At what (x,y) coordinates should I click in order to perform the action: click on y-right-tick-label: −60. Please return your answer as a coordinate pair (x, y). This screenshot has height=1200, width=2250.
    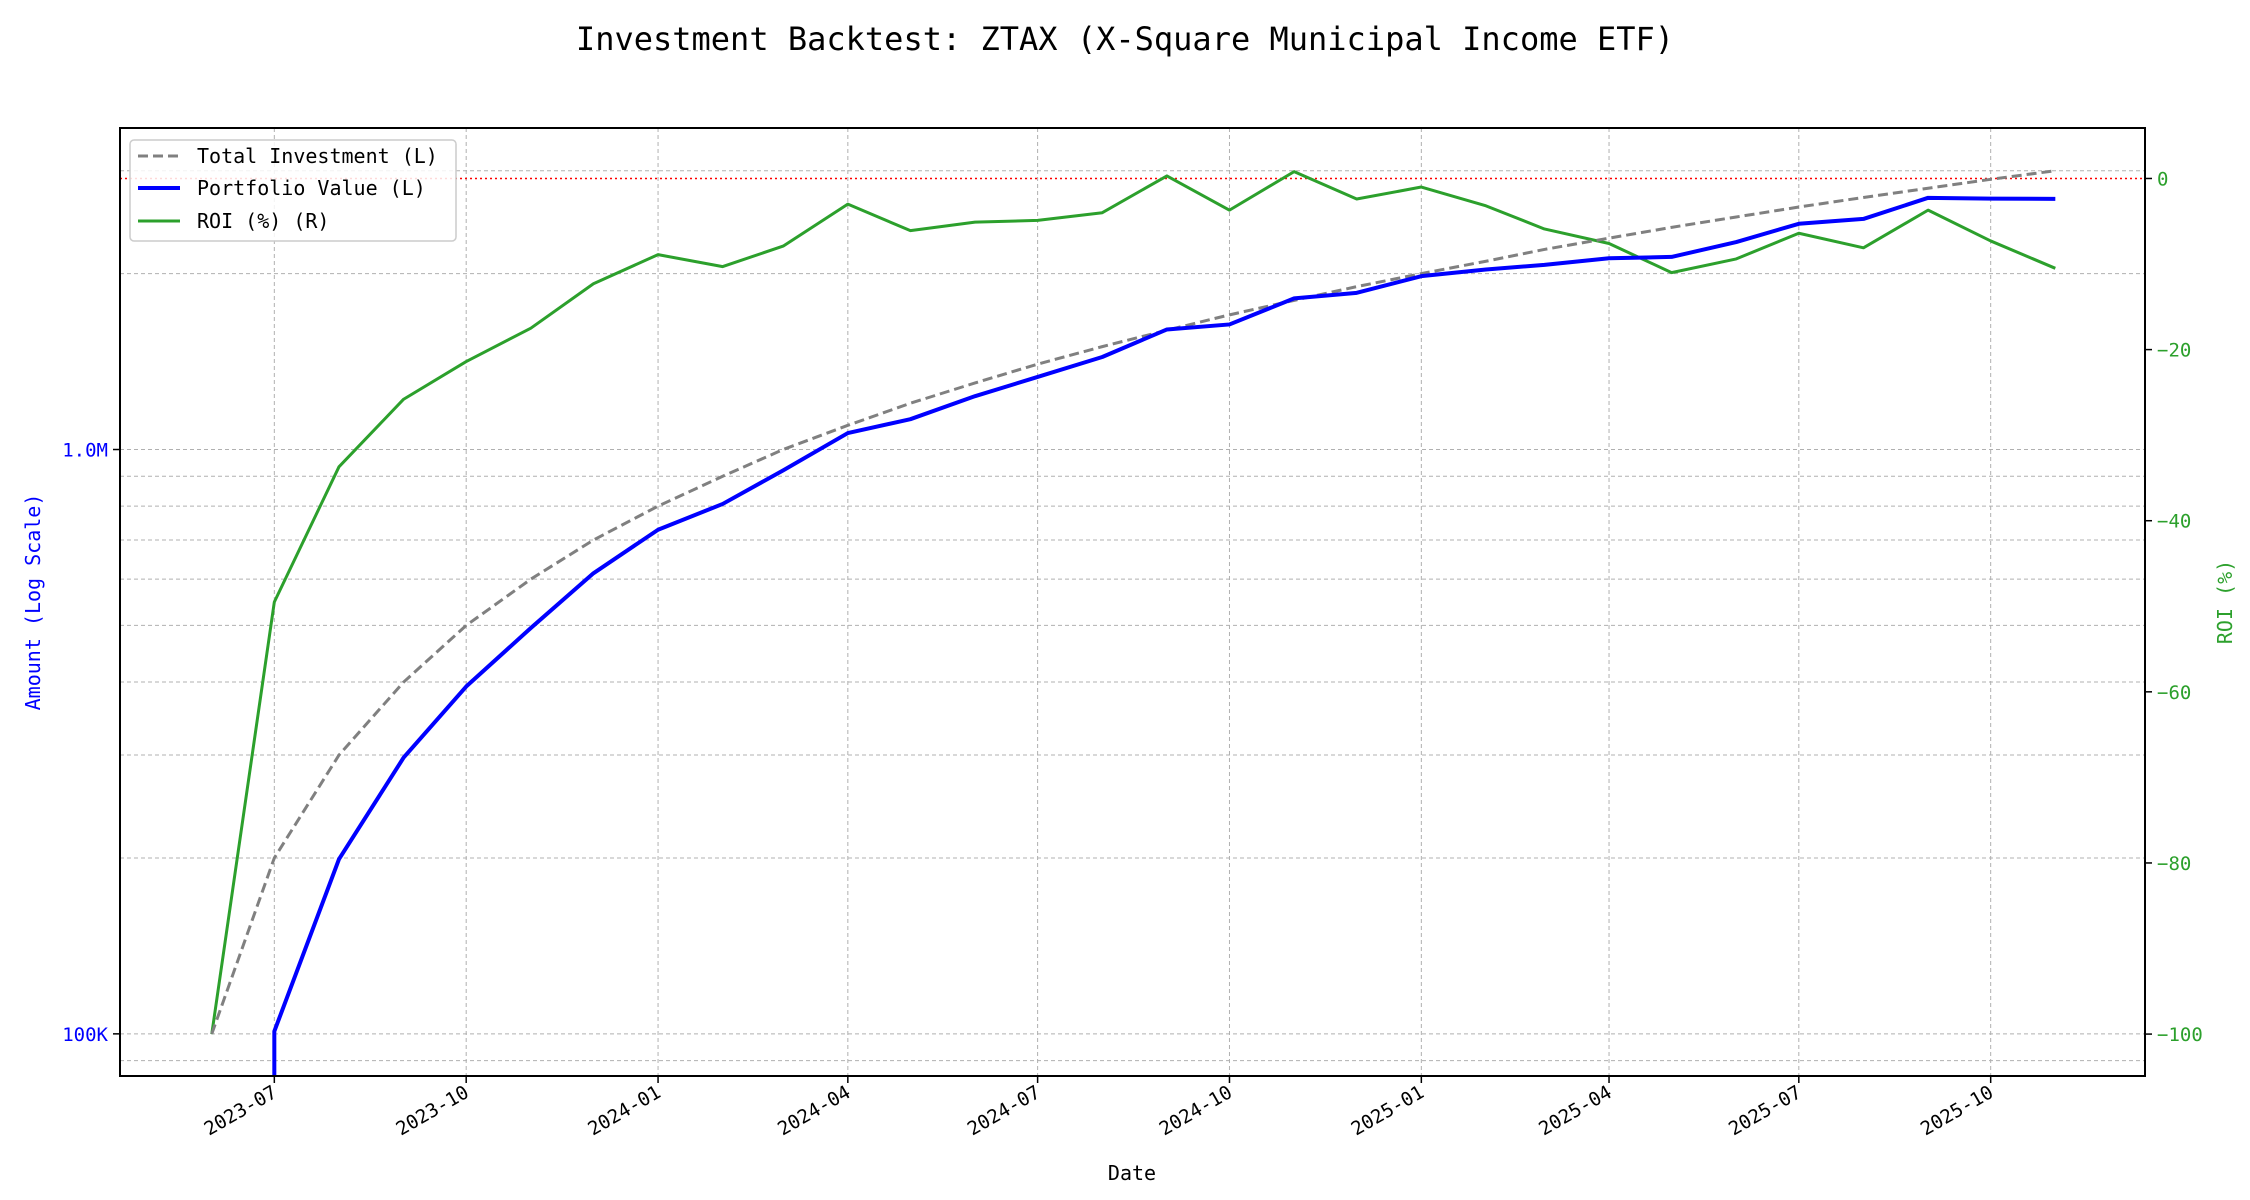
    Looking at the image, I should click on (2174, 693).